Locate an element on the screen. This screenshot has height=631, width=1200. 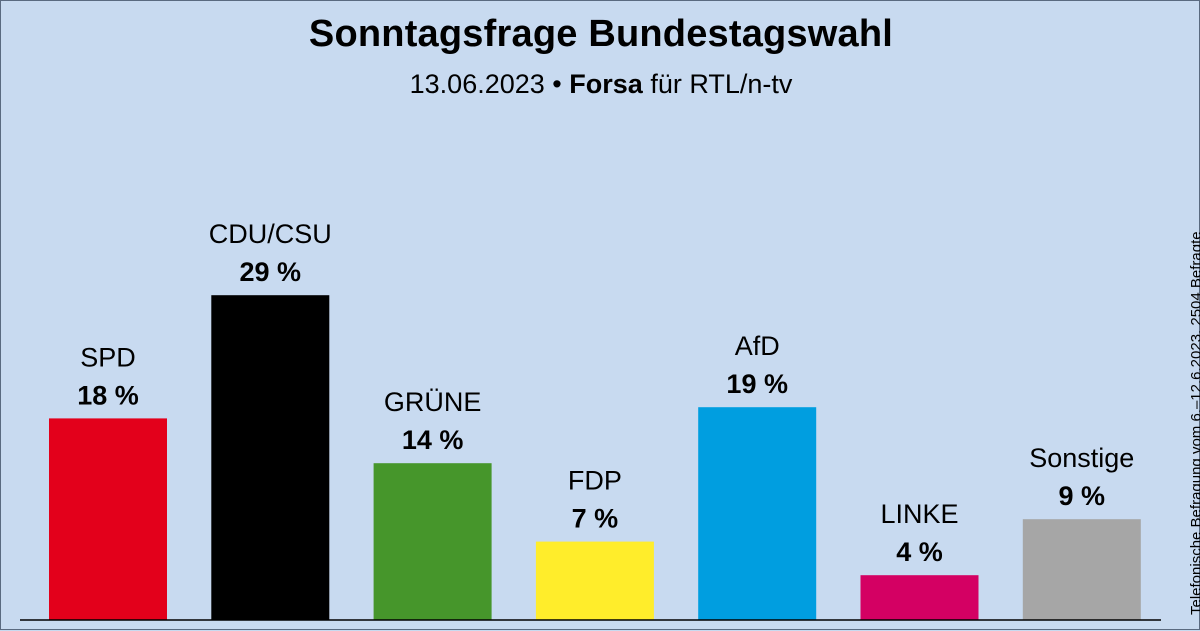
bar-cdu-csu is located at coordinates (270, 457).